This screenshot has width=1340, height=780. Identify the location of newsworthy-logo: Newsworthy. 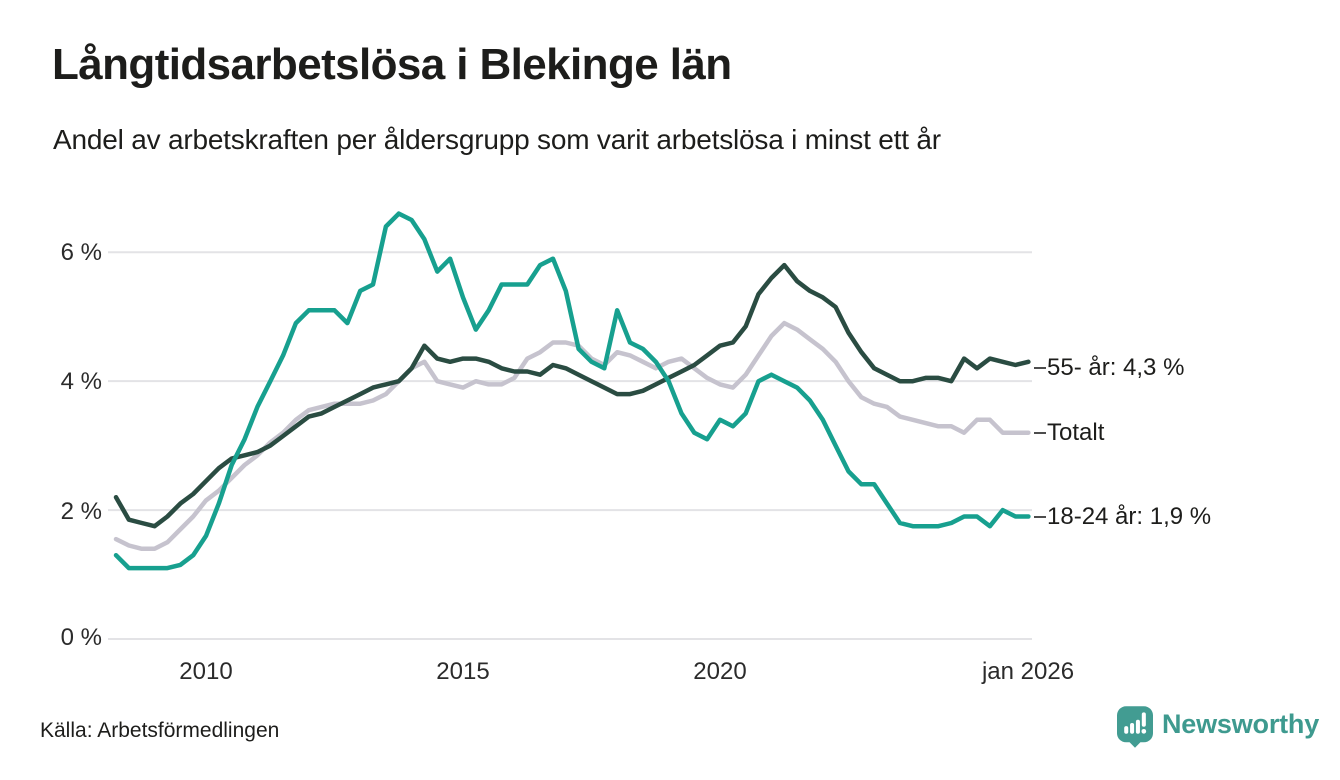
(1218, 727).